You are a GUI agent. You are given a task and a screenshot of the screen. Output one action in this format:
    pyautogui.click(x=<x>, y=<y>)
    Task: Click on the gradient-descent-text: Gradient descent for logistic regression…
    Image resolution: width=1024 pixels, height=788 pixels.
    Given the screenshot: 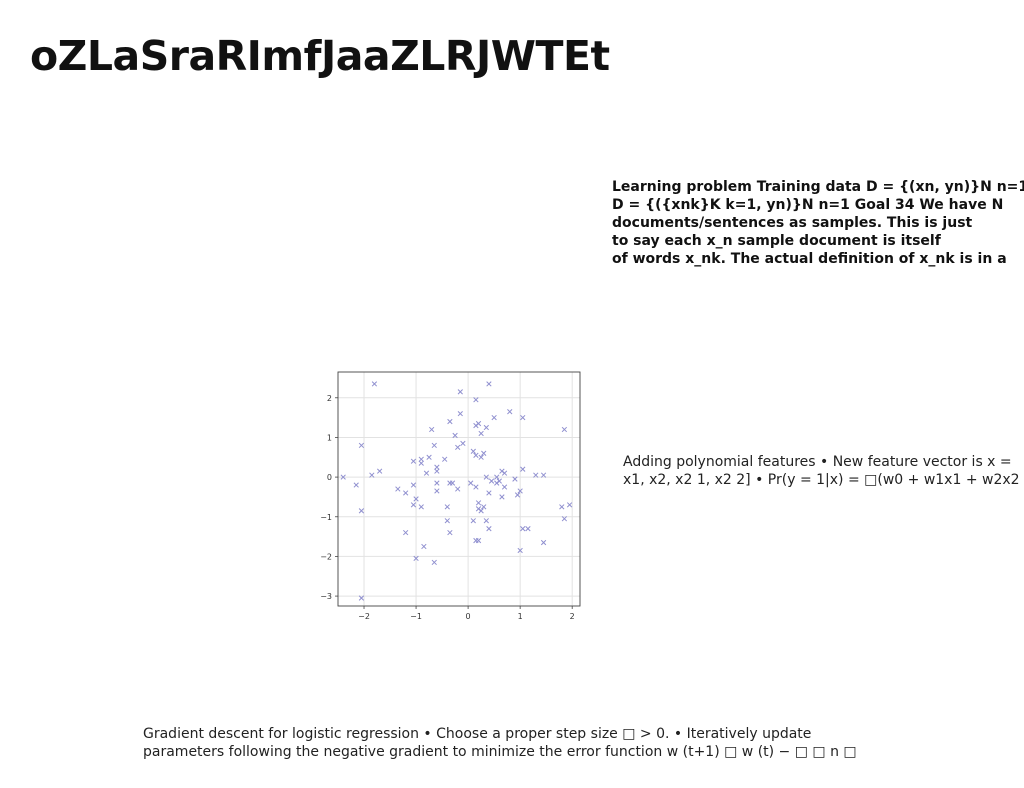 What is the action you would take?
    pyautogui.click(x=533, y=743)
    